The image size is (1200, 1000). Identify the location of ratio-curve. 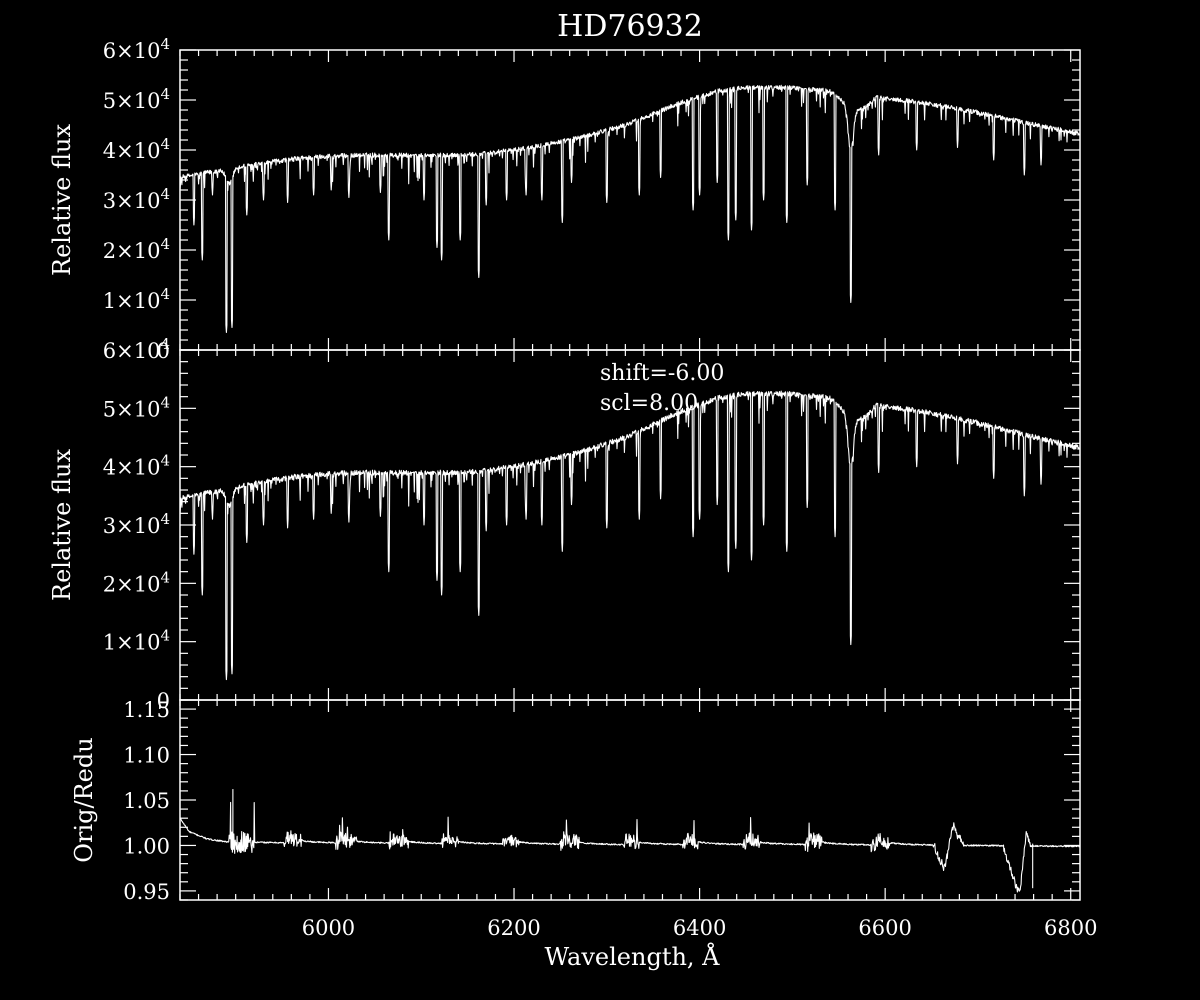
(630, 841).